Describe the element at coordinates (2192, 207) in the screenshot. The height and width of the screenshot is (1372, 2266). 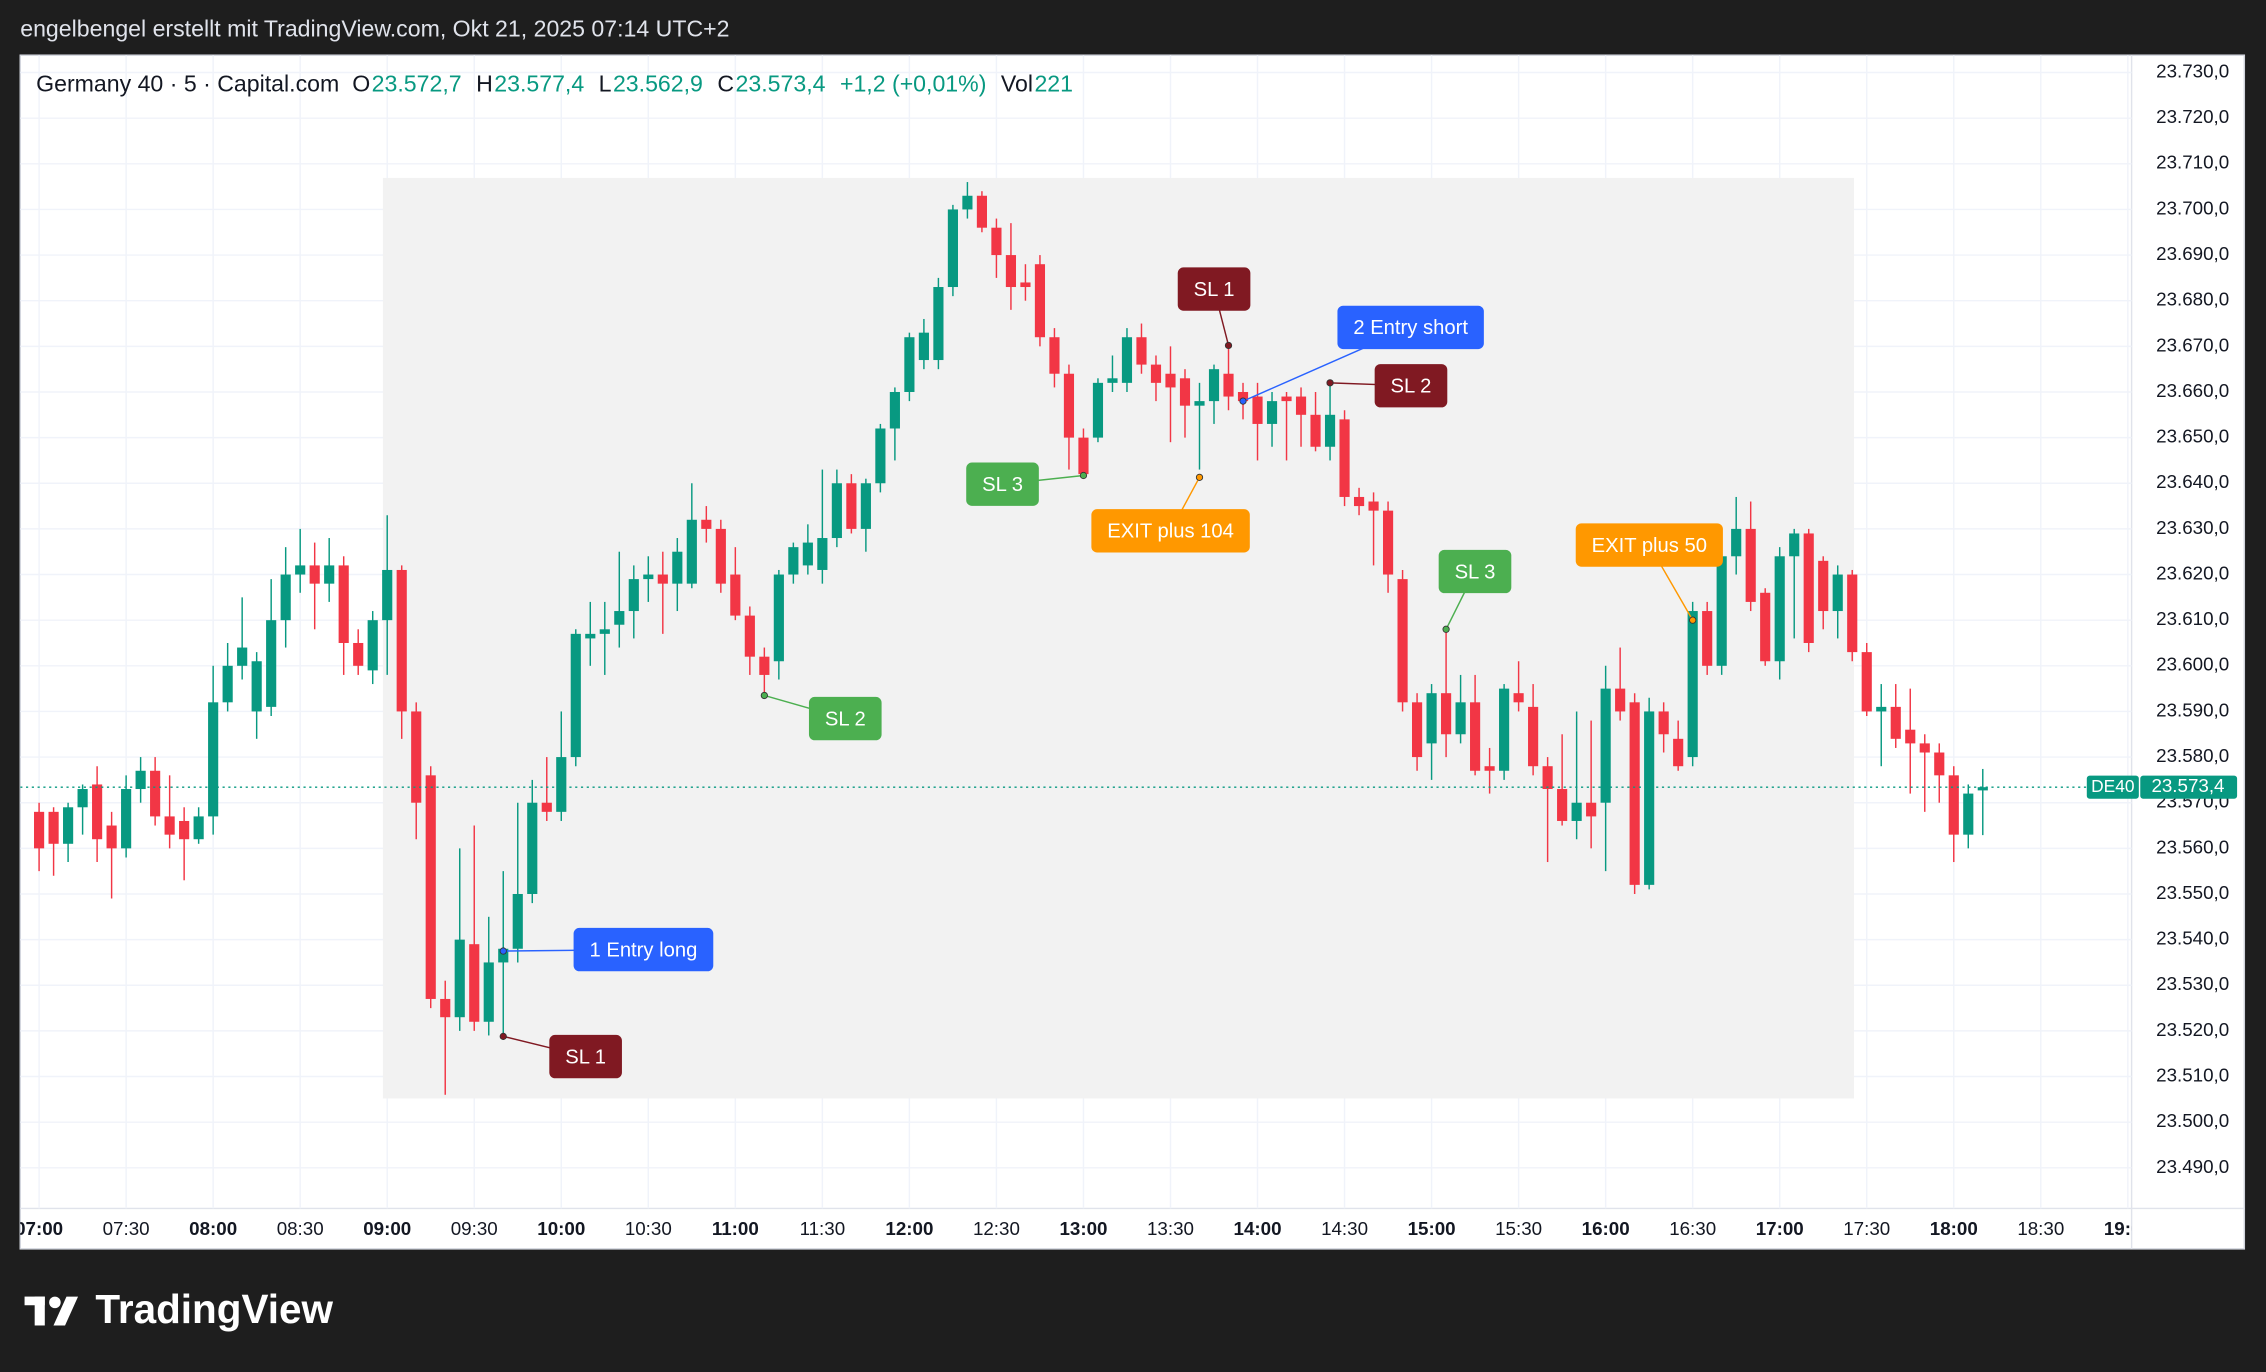
I see `y-tick-label: 23.700,0` at that location.